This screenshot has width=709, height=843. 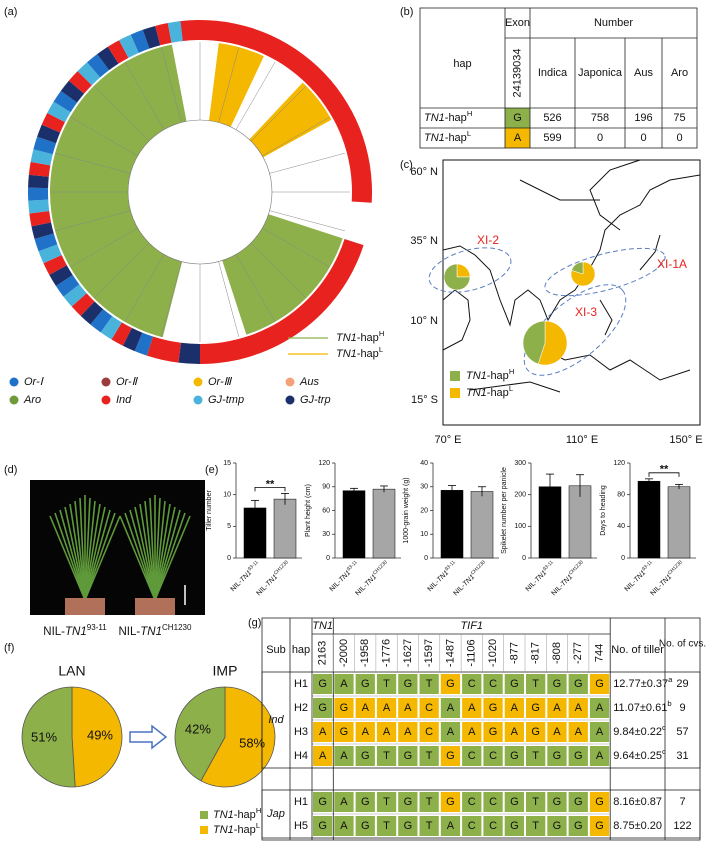 I want to click on text-part: L, so click(x=258, y=825).